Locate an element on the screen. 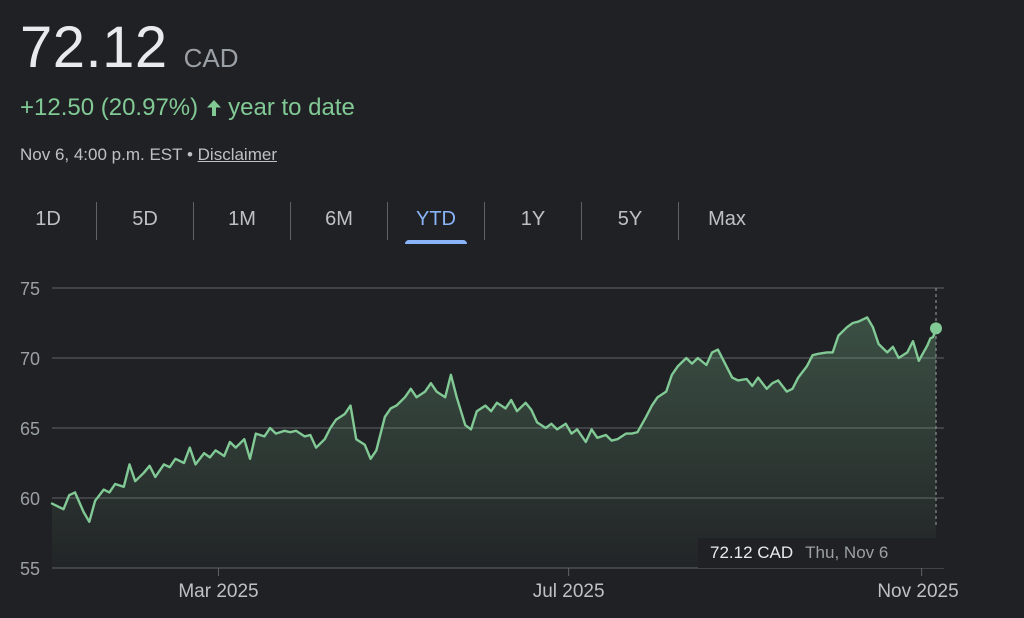 Image resolution: width=1024 pixels, height=618 pixels. price-change: +12.50 (20.97%) year to date is located at coordinates (187, 108).